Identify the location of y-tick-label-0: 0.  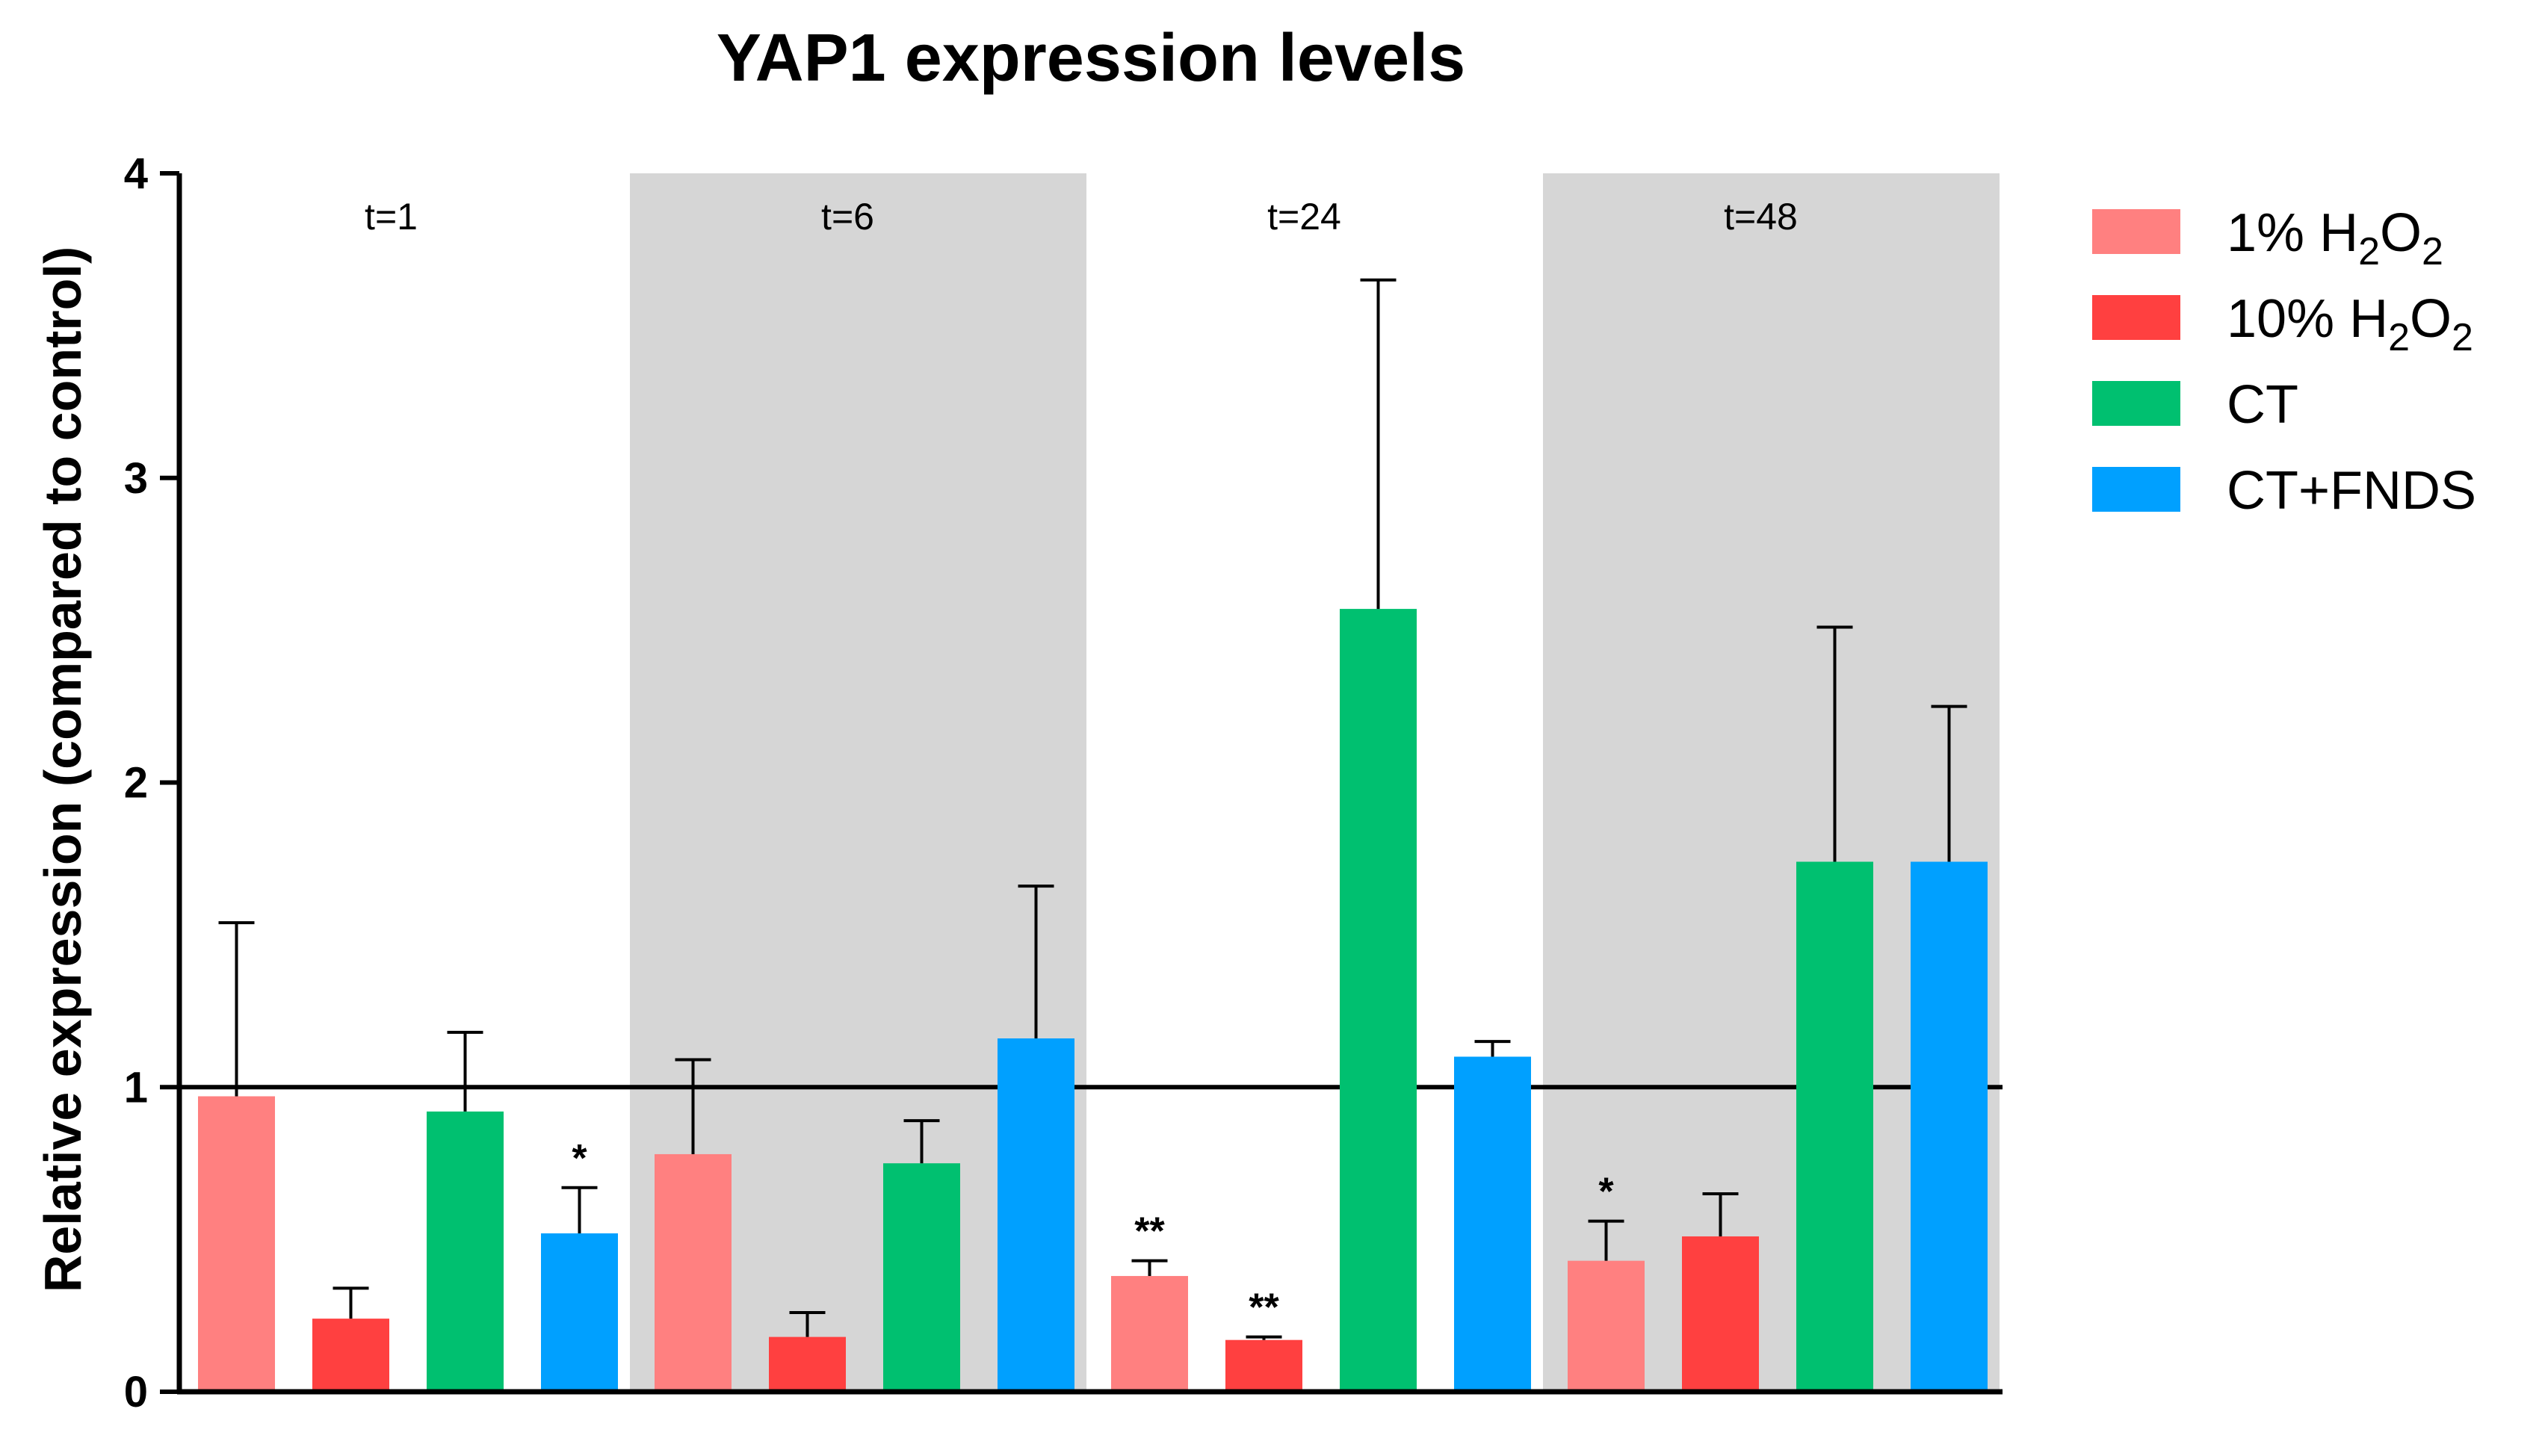
(136, 1392).